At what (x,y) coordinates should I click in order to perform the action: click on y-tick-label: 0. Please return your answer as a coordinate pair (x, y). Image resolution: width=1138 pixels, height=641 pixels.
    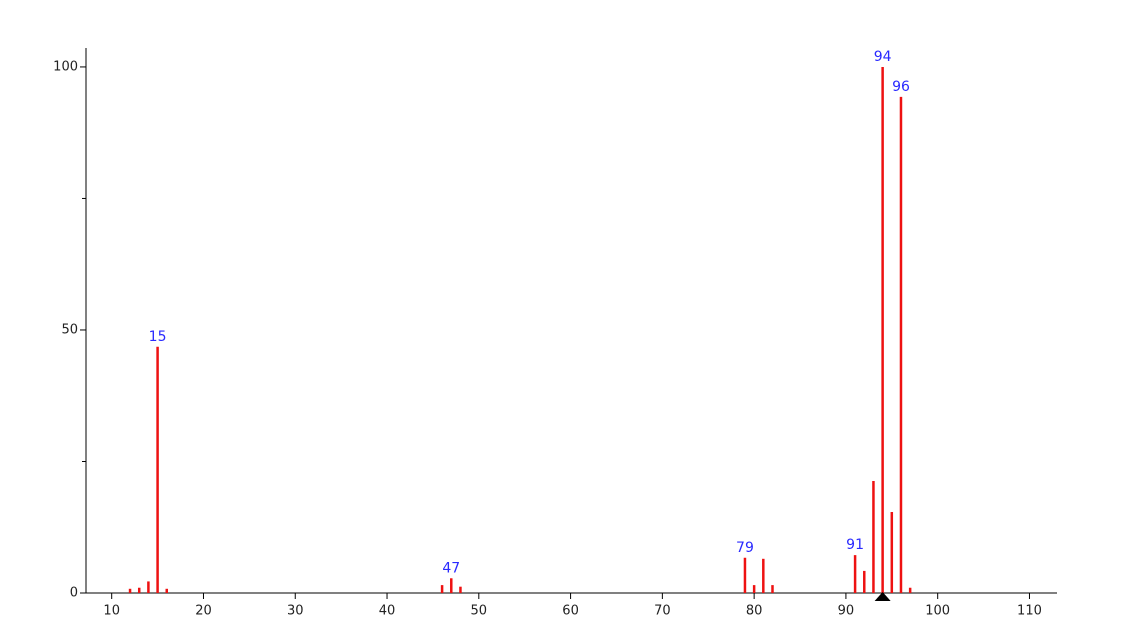
    Looking at the image, I should click on (74, 593).